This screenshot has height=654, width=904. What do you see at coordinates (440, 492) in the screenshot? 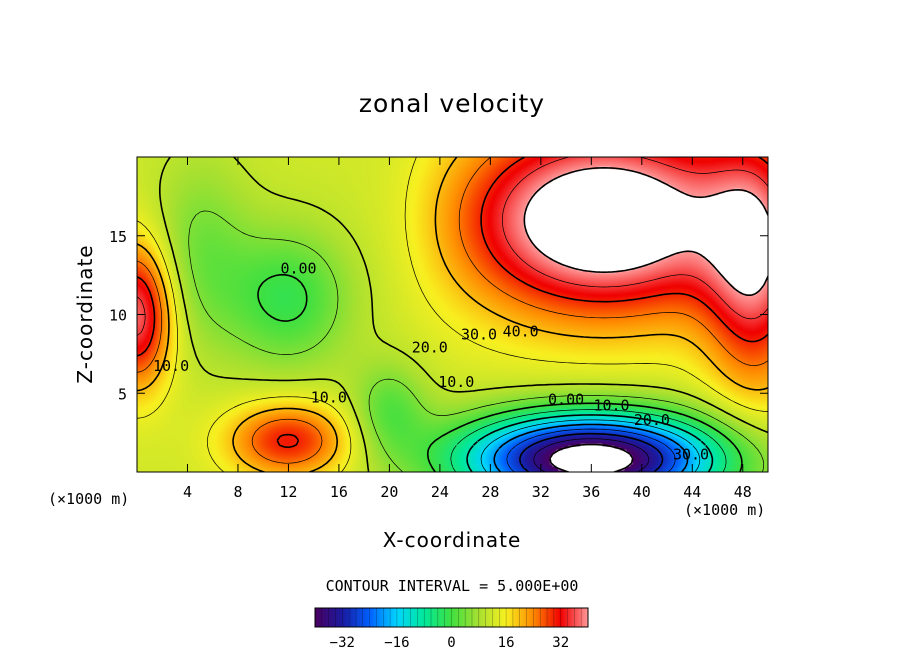
I see `x-tick-label-5: 24` at bounding box center [440, 492].